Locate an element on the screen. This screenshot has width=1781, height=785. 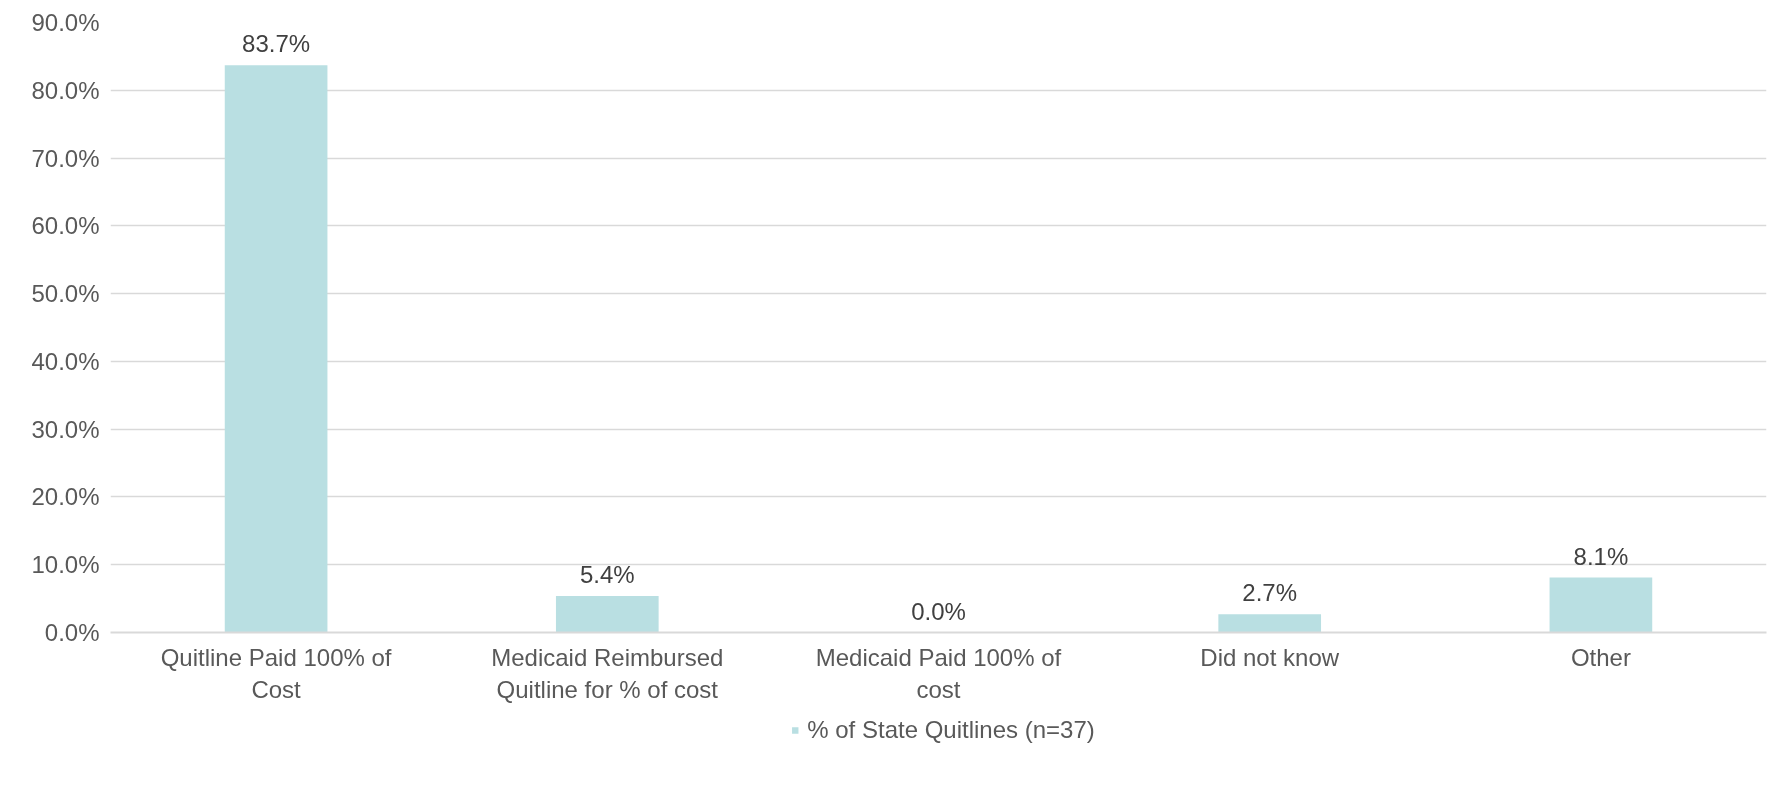
y-tick-label: 0.0% is located at coordinates (72, 632).